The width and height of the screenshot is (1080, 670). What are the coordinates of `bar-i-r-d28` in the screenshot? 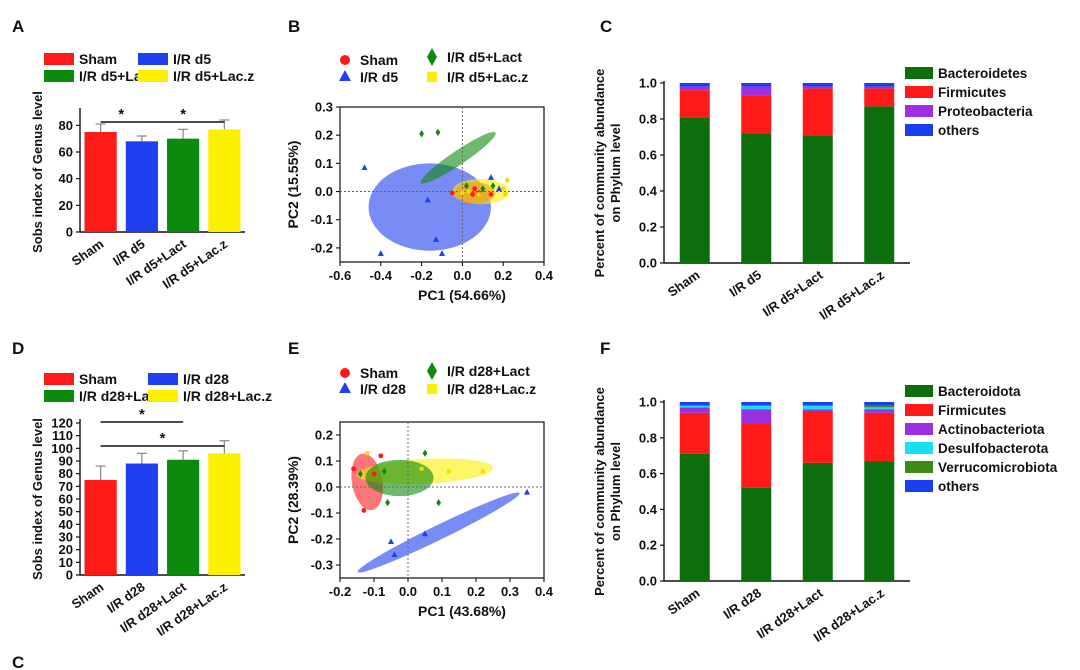 It's located at (141, 519).